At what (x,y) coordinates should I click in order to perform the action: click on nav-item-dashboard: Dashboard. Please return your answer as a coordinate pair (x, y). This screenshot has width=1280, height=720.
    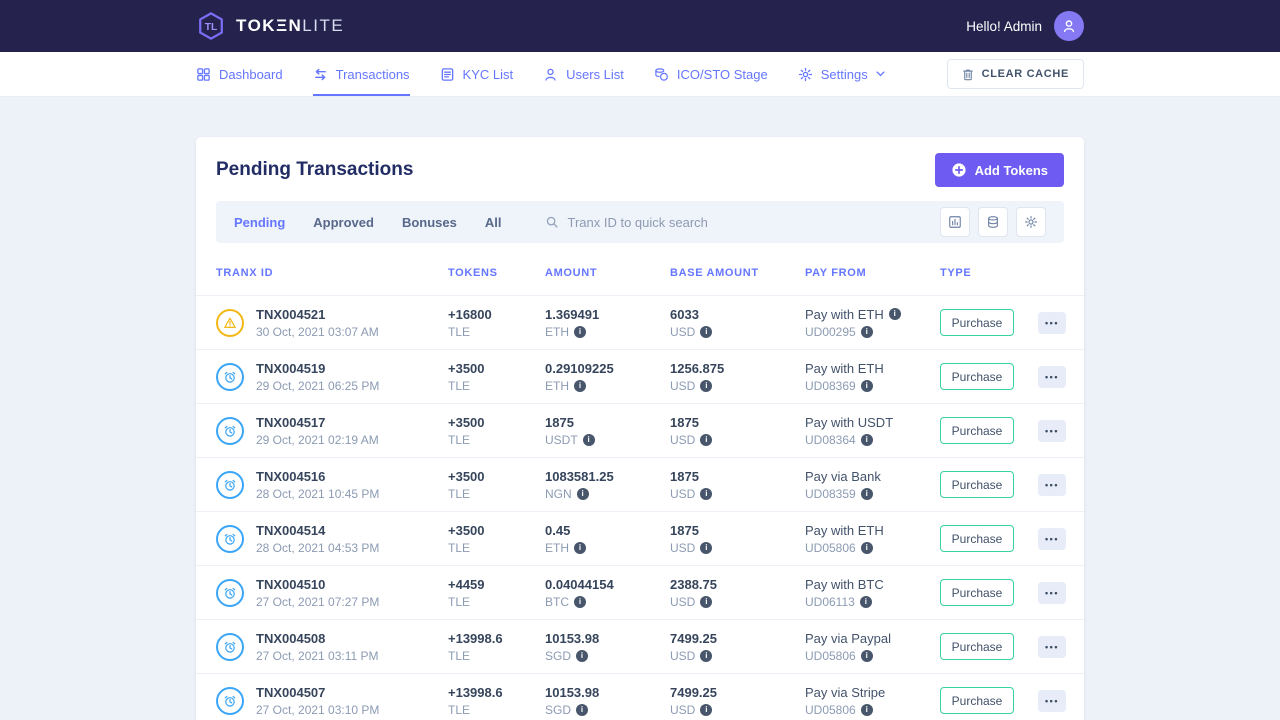
    Looking at the image, I should click on (239, 74).